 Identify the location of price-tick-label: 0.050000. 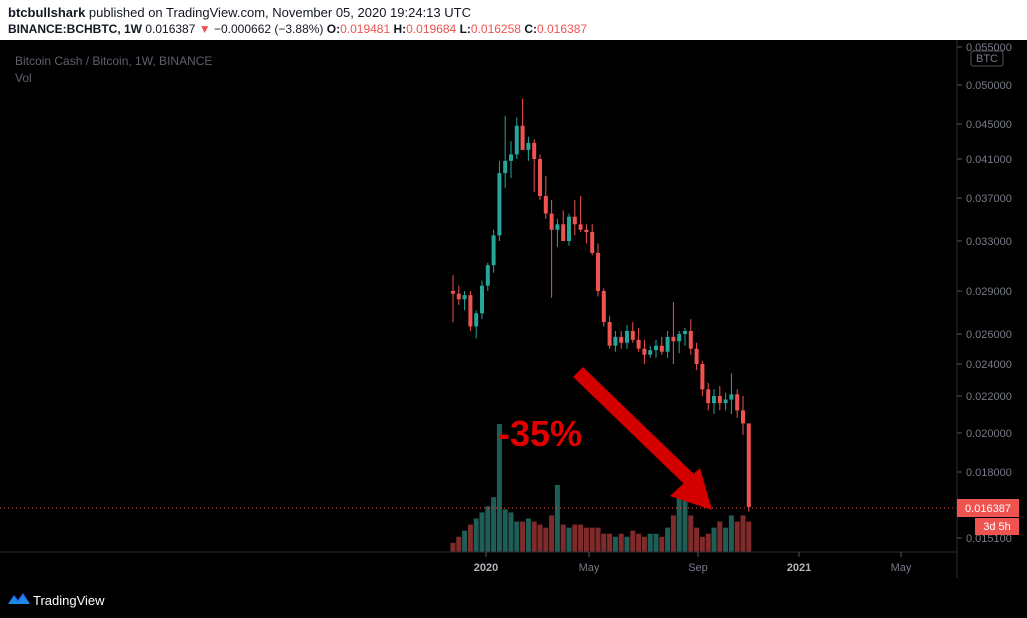
(989, 86).